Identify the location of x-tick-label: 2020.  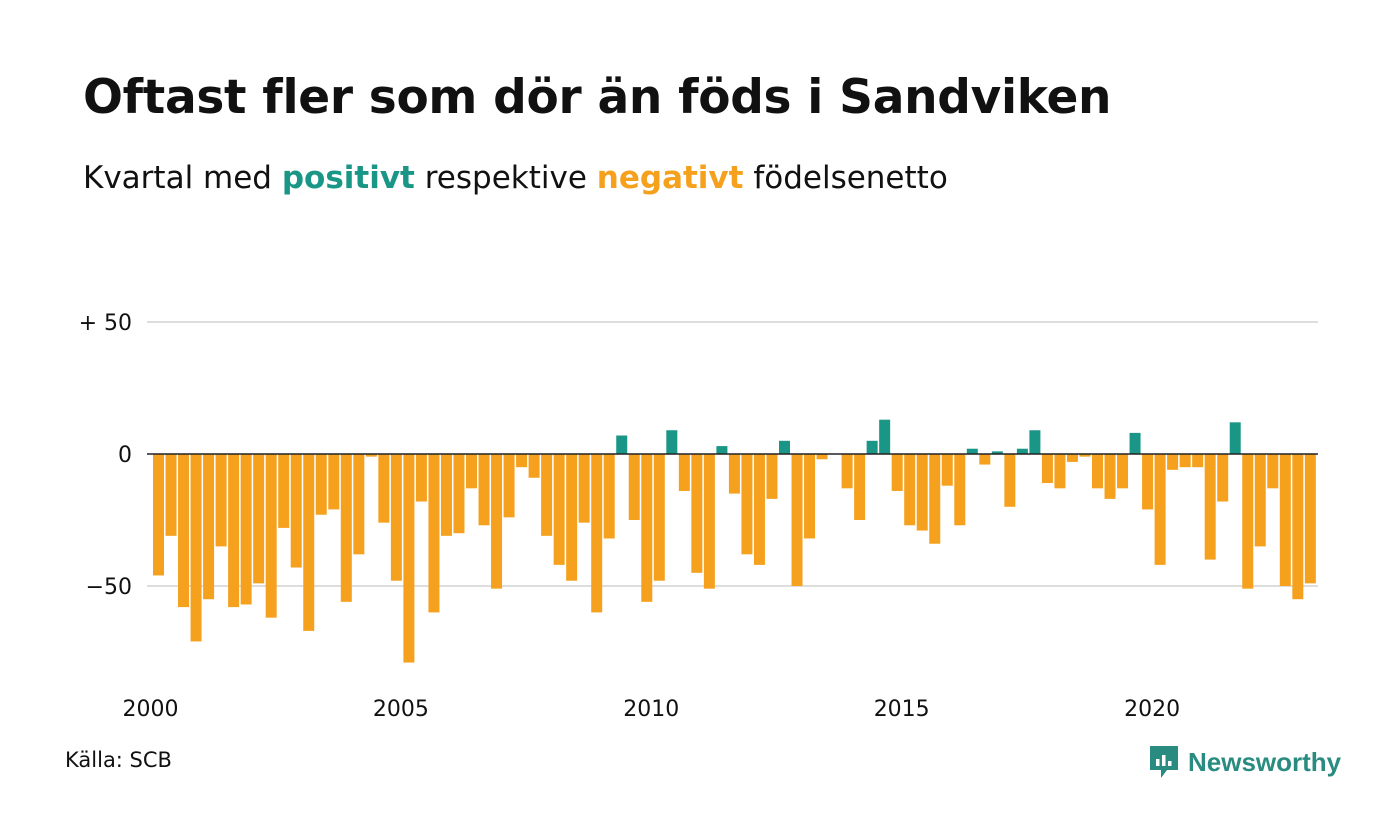
(1152, 709).